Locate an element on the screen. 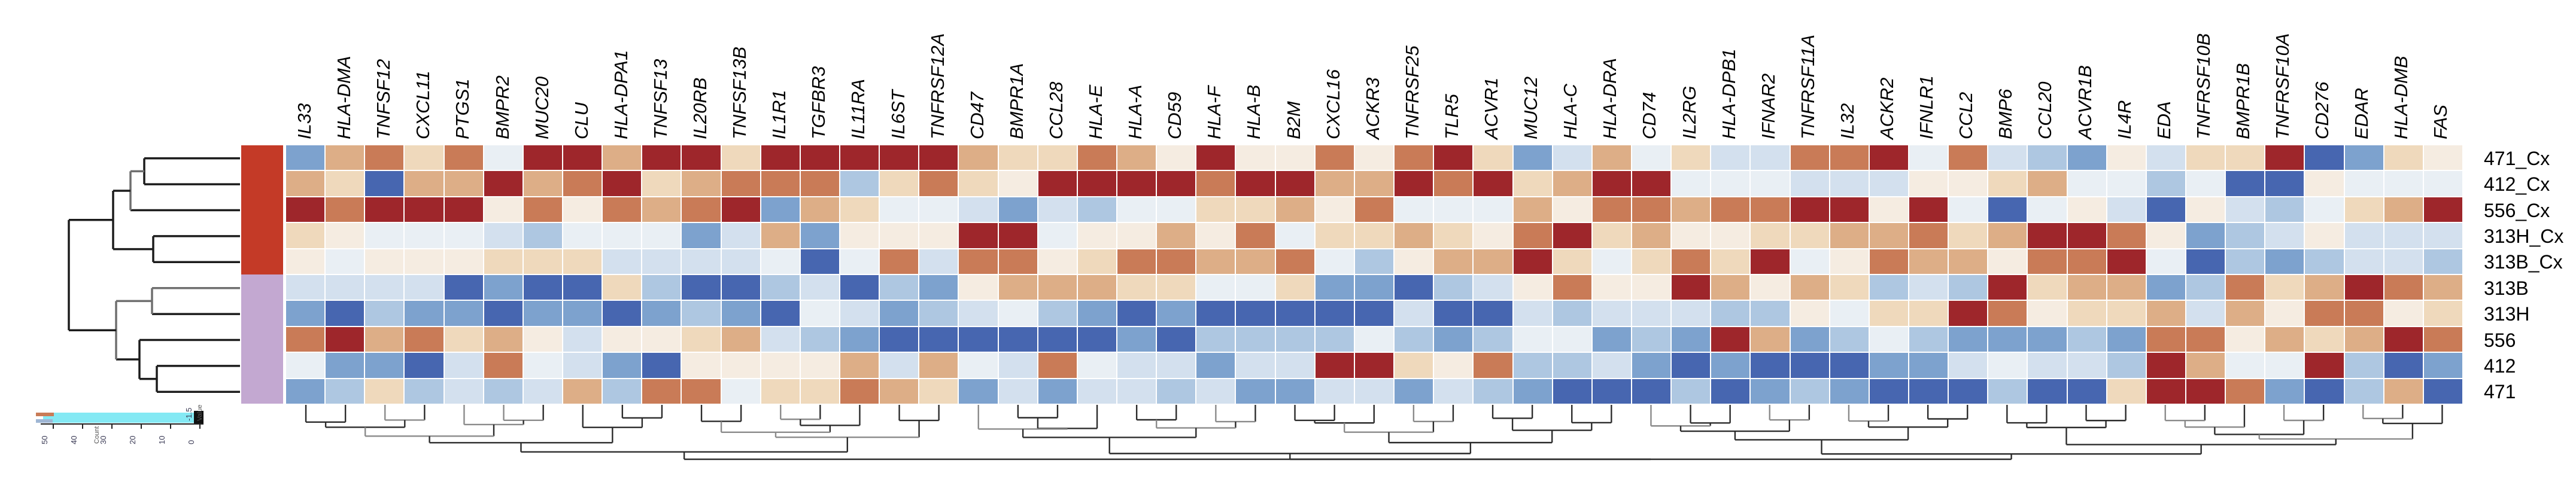 Image resolution: width=2576 pixels, height=479 pixels. column-label: IL11RA is located at coordinates (858, 108).